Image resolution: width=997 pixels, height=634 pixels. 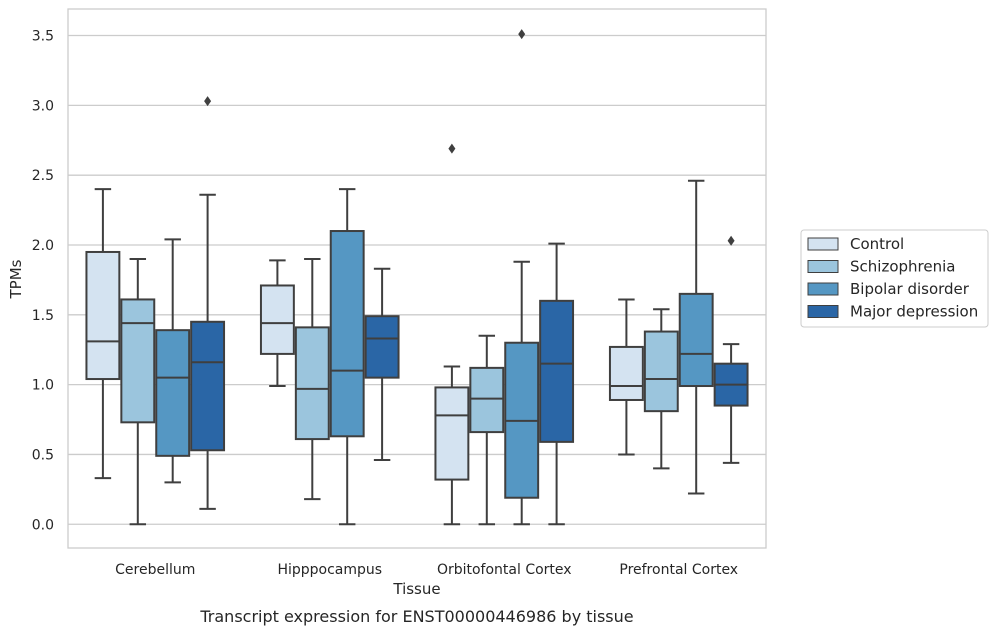 What do you see at coordinates (416, 589) in the screenshot?
I see `x-axis-label: Tissue` at bounding box center [416, 589].